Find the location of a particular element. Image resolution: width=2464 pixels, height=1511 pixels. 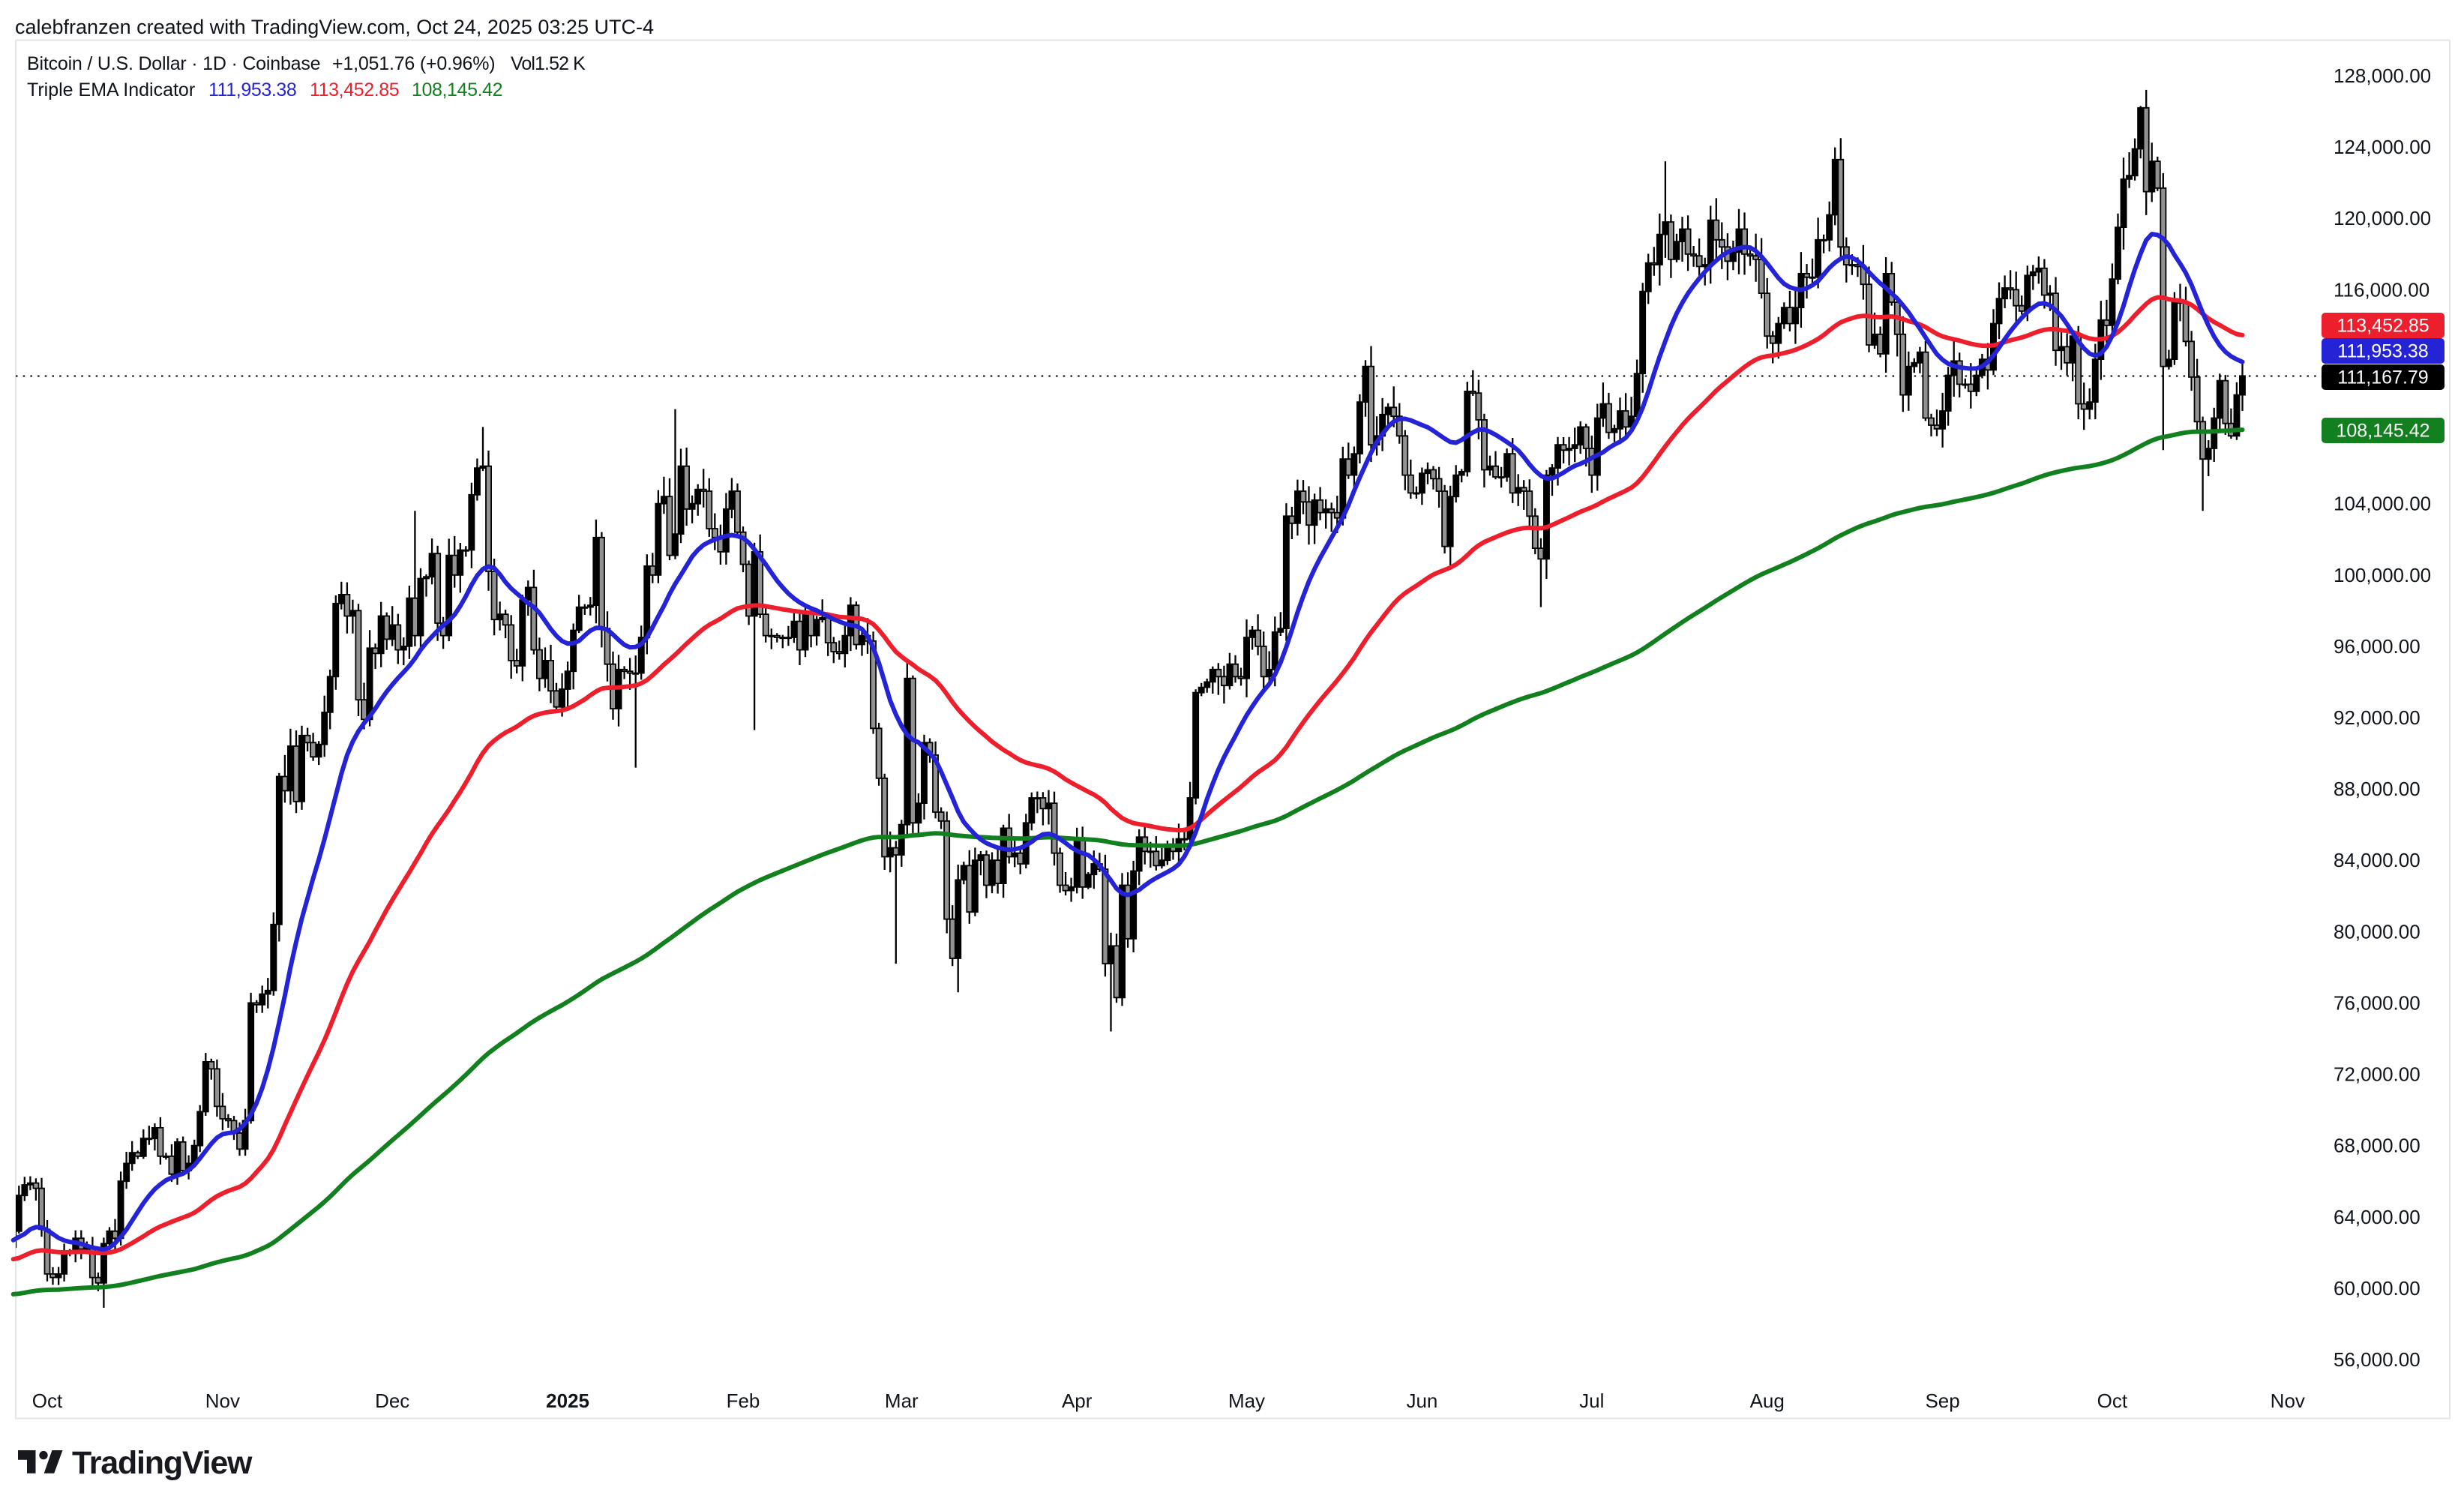

svg-text: 68,000.00 is located at coordinates (2377, 1146).